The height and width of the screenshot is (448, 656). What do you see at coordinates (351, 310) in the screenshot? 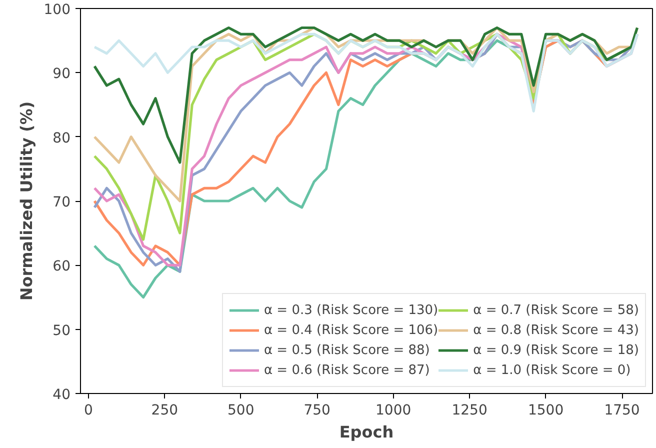
I see `legend-label: α = 0.3 (Risk Score = 130)` at bounding box center [351, 310].